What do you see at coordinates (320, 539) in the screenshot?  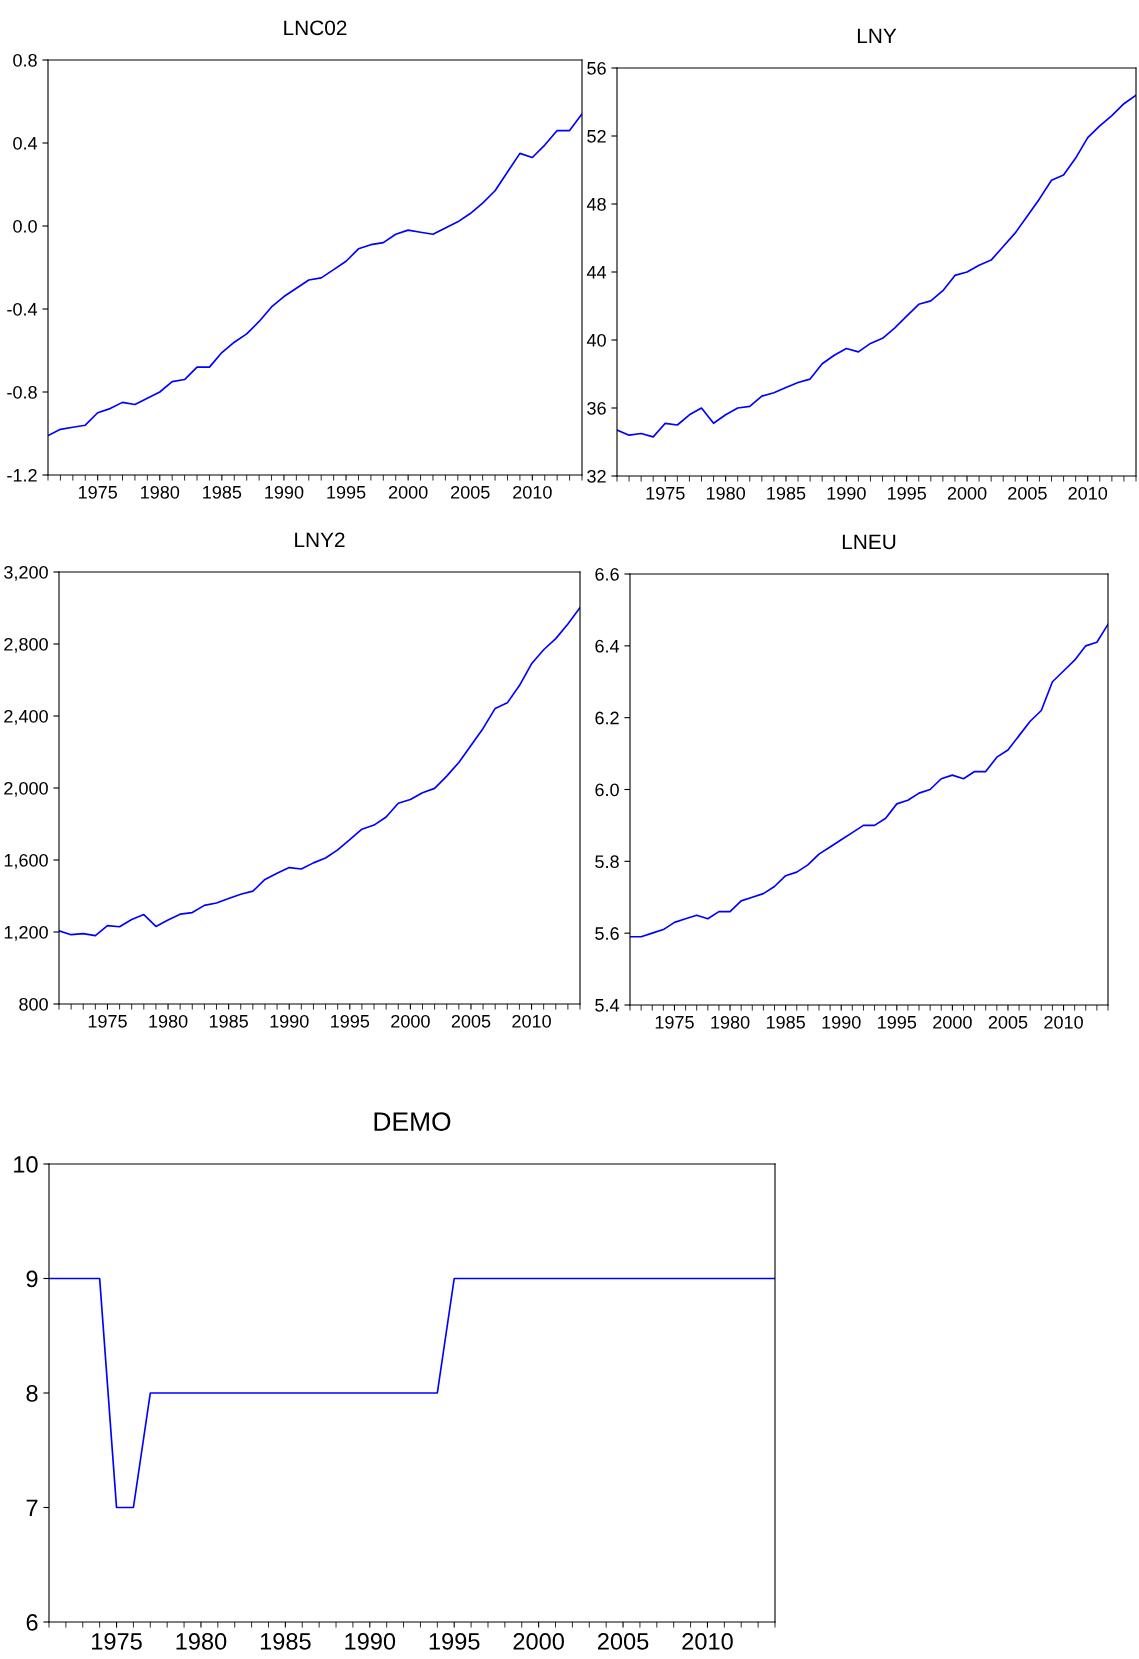 I see `chart-title: LNY2` at bounding box center [320, 539].